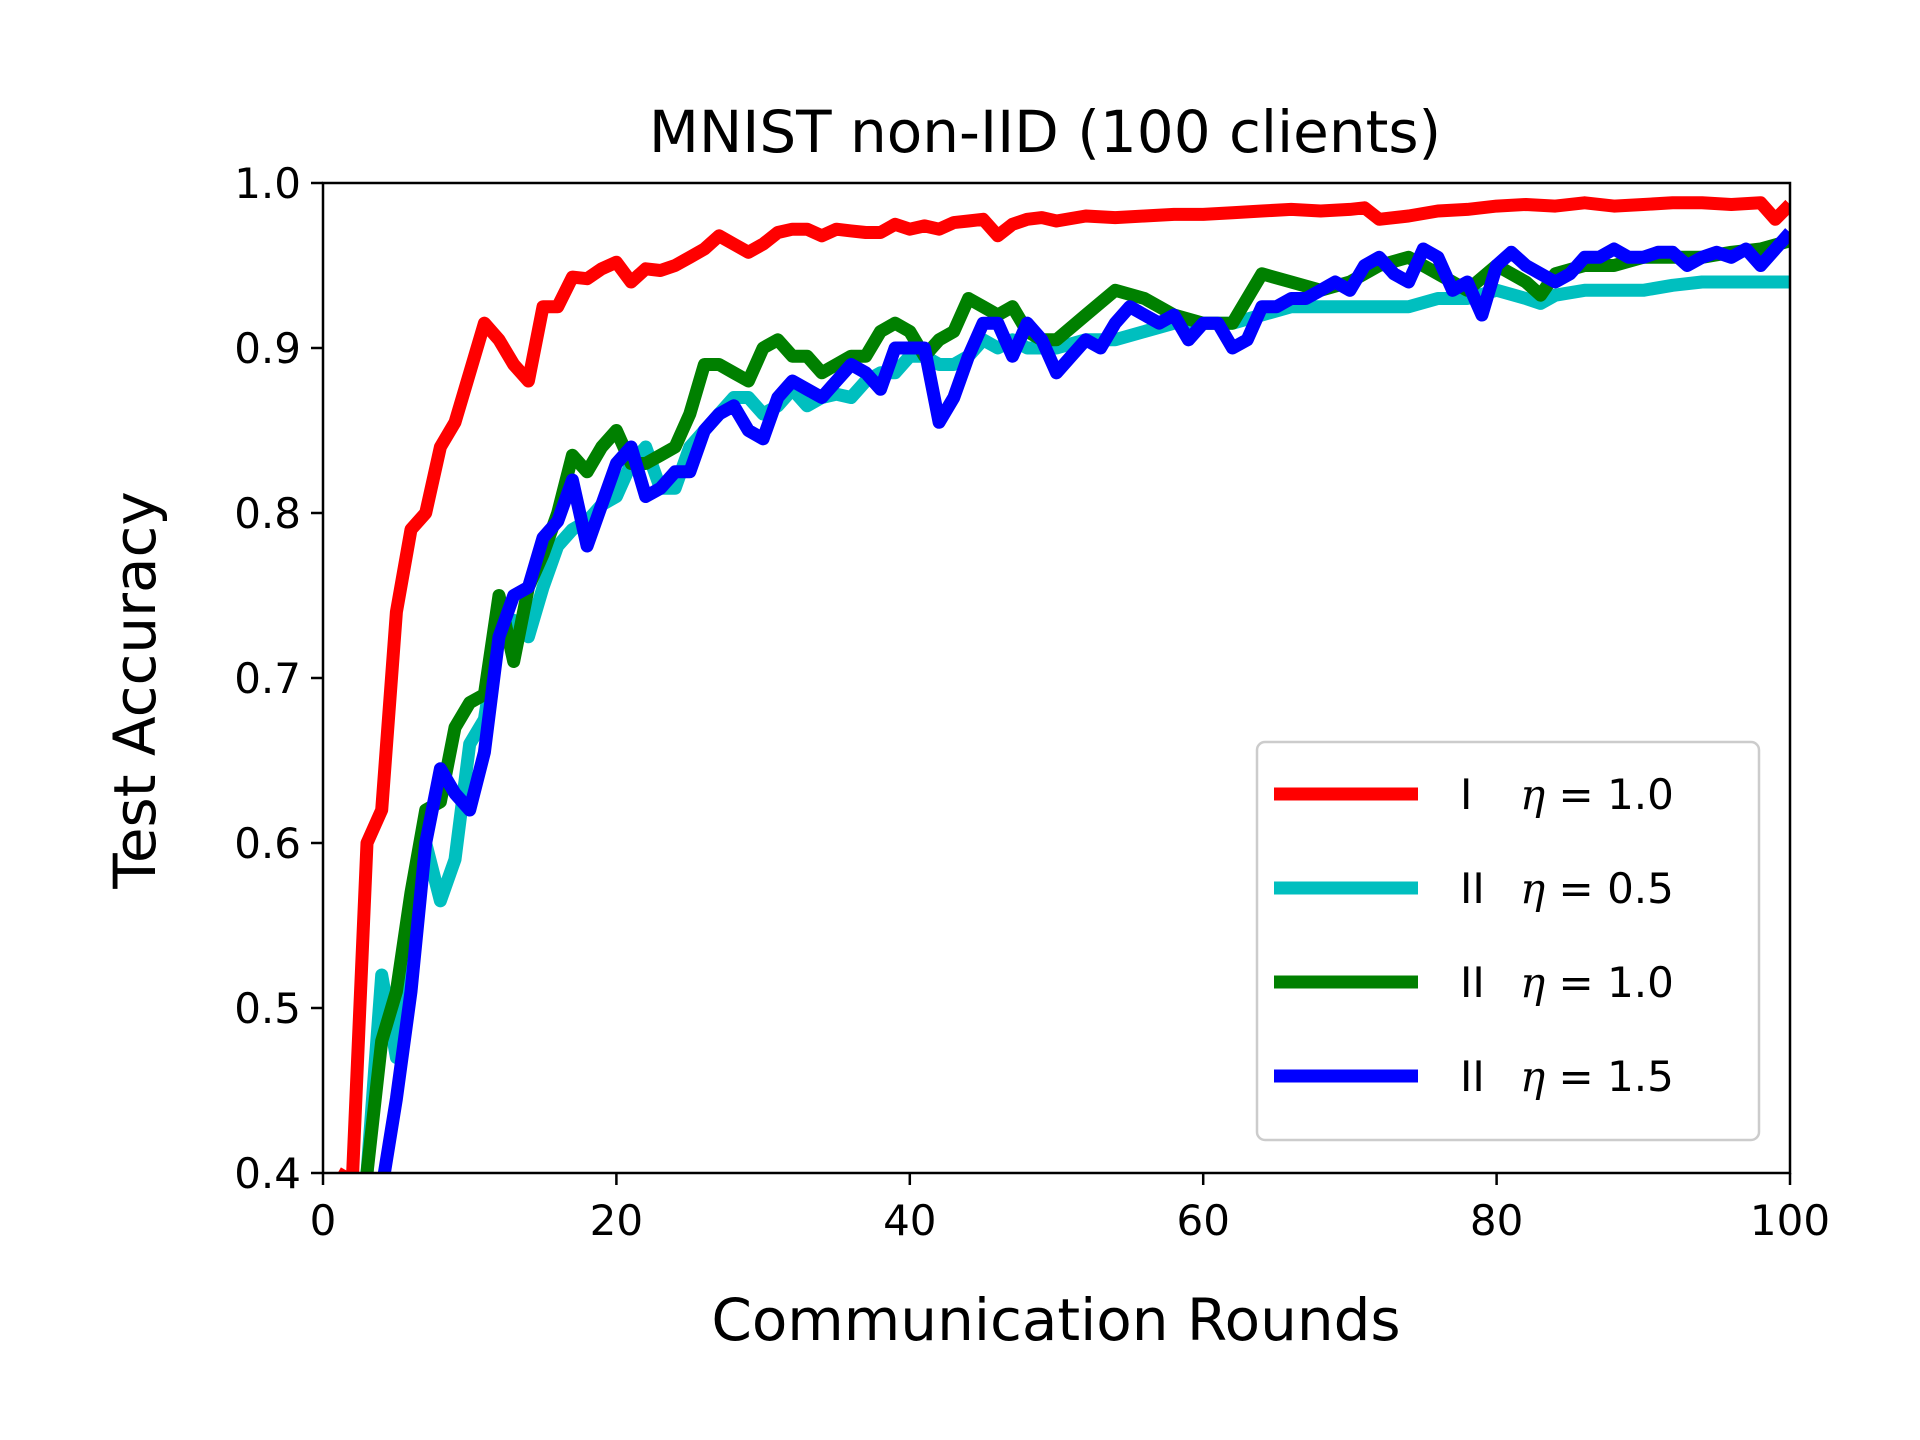 The width and height of the screenshot is (1920, 1440). Describe the element at coordinates (267, 1173) in the screenshot. I see `y-tick-label: 0.4` at that location.